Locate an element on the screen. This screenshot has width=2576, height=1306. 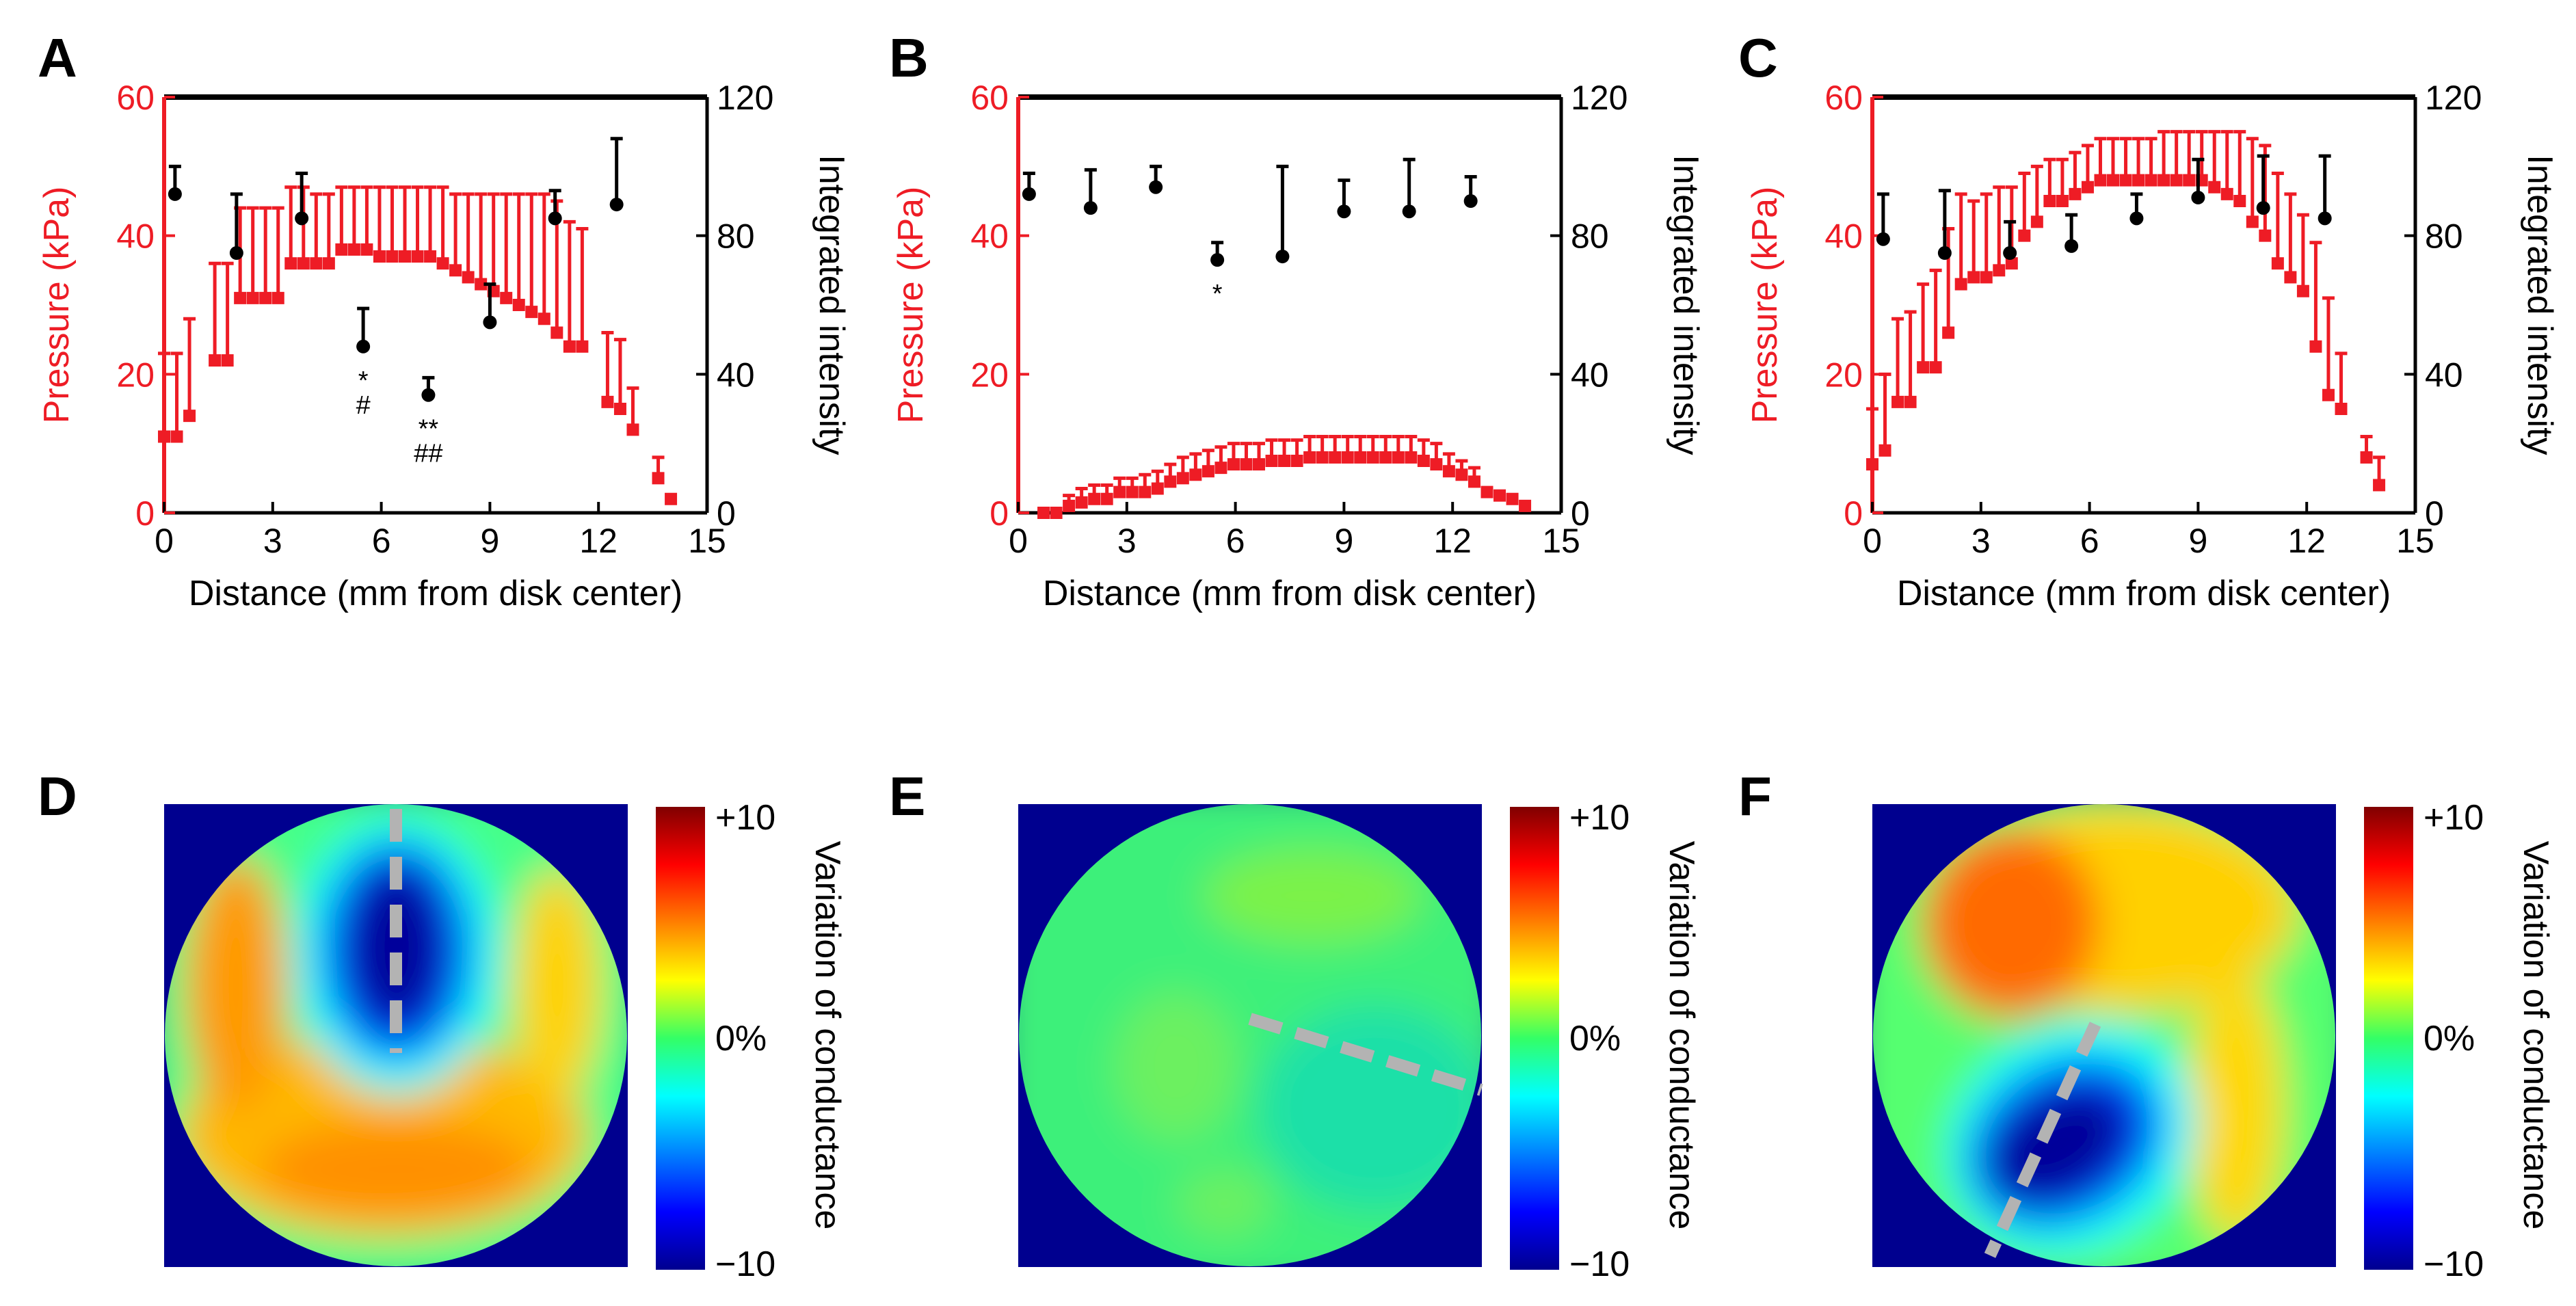
annotation-double-star: ** is located at coordinates (429, 429).